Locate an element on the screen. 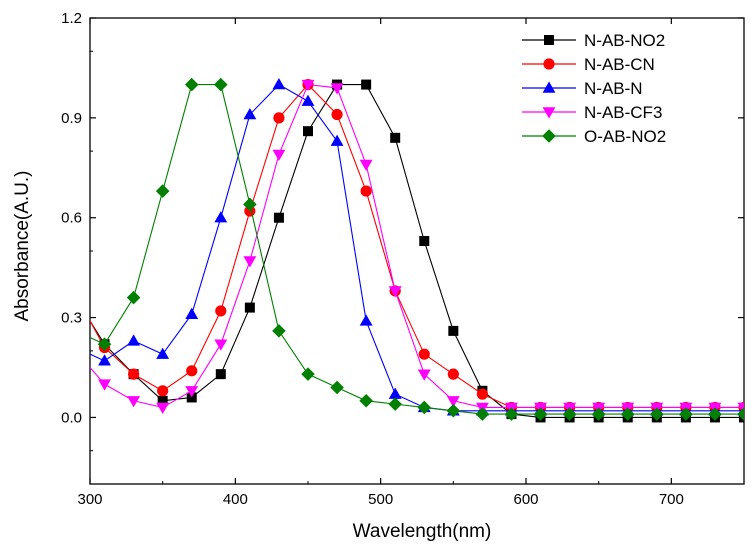 Image resolution: width=754 pixels, height=558 pixels. legend-item: N-AB-CF3 is located at coordinates (592, 112).